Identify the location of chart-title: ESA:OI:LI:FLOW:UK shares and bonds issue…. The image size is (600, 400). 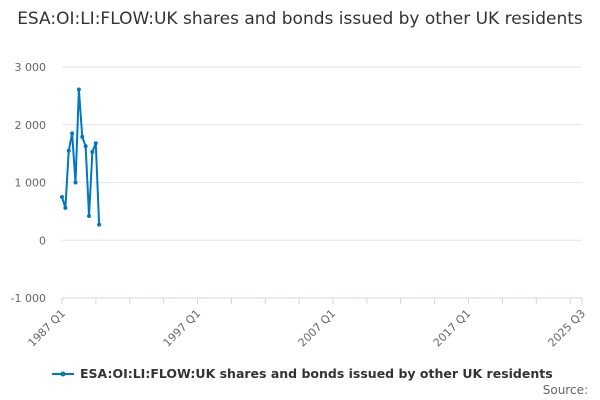
(300, 19).